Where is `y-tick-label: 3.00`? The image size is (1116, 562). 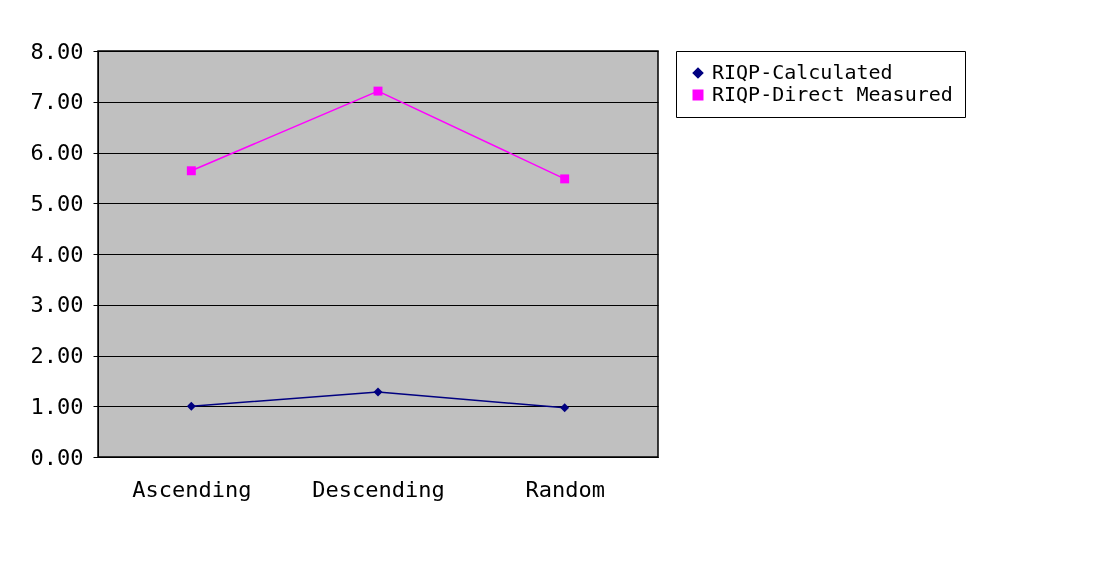 y-tick-label: 3.00 is located at coordinates (57, 305).